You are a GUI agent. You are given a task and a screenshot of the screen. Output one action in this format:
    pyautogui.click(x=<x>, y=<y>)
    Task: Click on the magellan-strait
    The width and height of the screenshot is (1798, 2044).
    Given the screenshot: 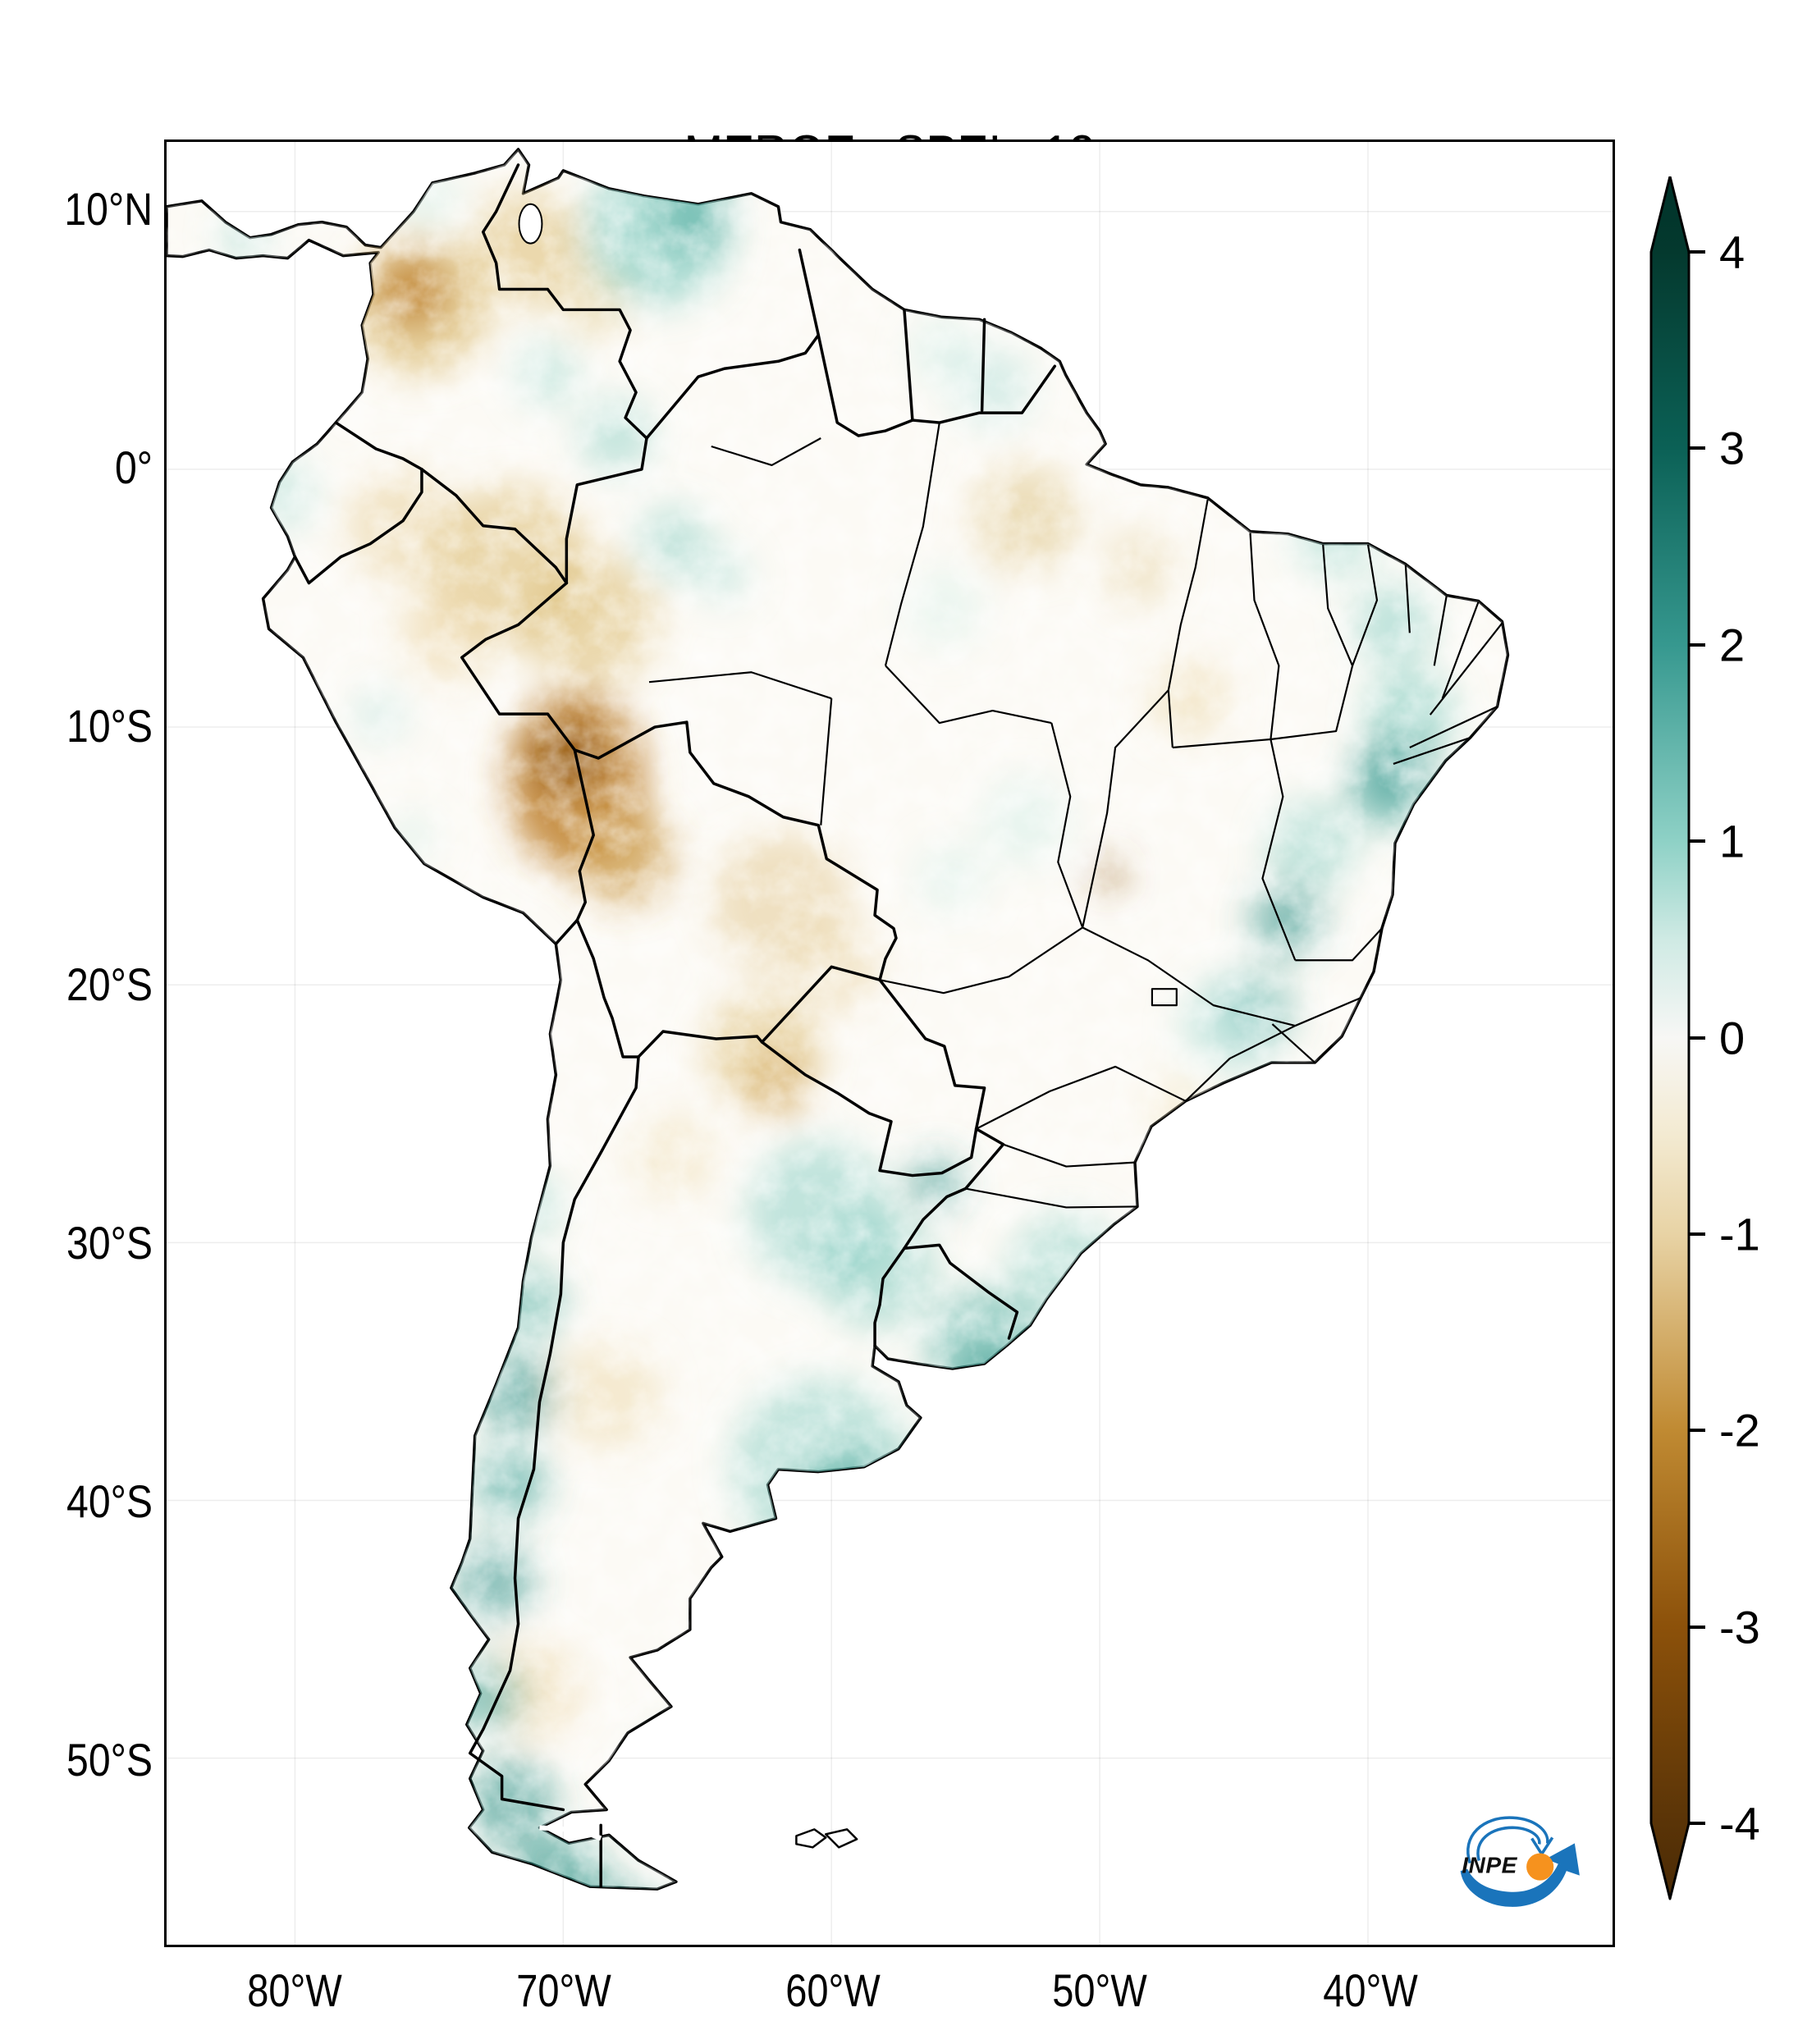 What is the action you would take?
    pyautogui.click(x=570, y=1833)
    